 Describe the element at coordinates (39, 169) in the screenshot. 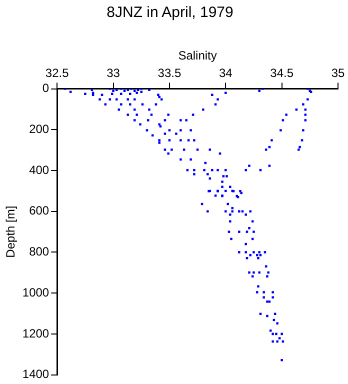

I see `y-tick-label: 400` at that location.